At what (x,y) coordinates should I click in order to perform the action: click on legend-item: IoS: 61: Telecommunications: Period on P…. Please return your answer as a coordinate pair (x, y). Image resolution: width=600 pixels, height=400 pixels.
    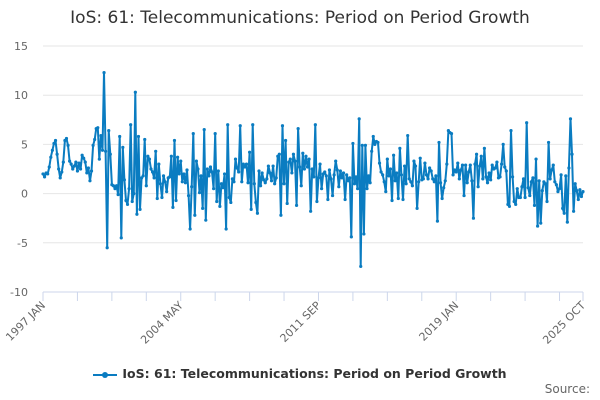
    Looking at the image, I should click on (300, 373).